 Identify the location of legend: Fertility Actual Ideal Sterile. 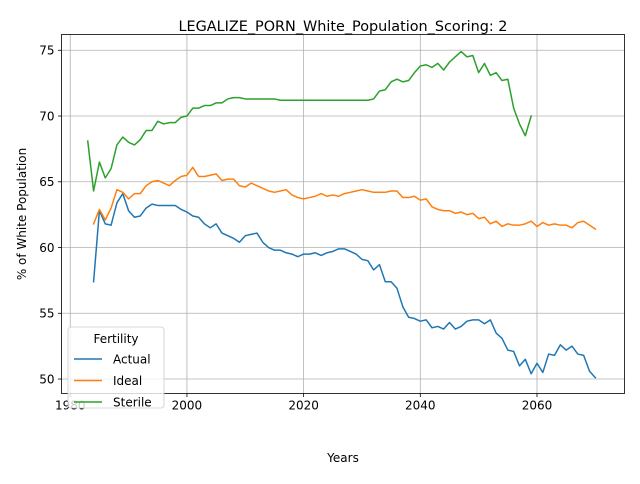
(116, 367).